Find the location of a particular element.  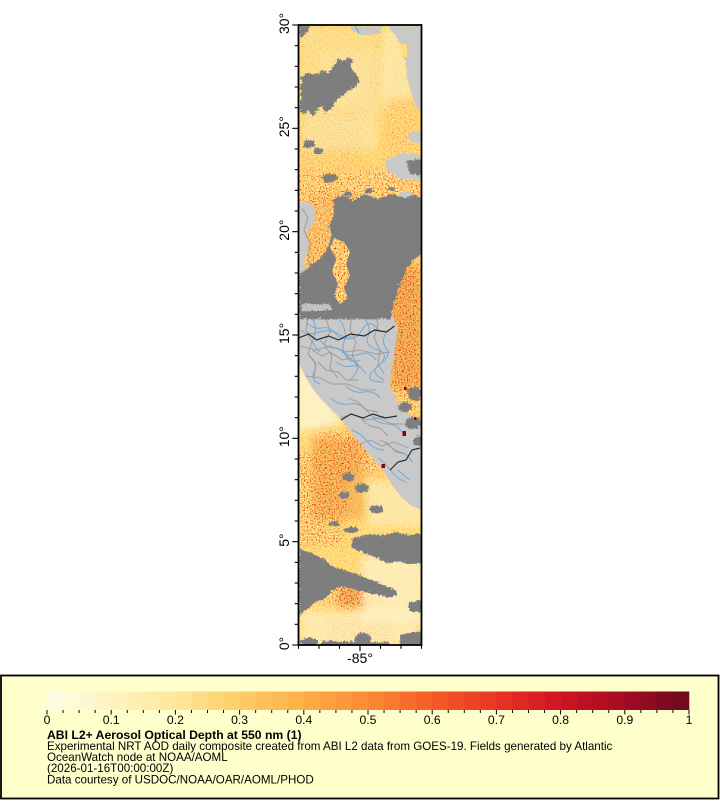

svg-text: 0.7 is located at coordinates (496, 720).